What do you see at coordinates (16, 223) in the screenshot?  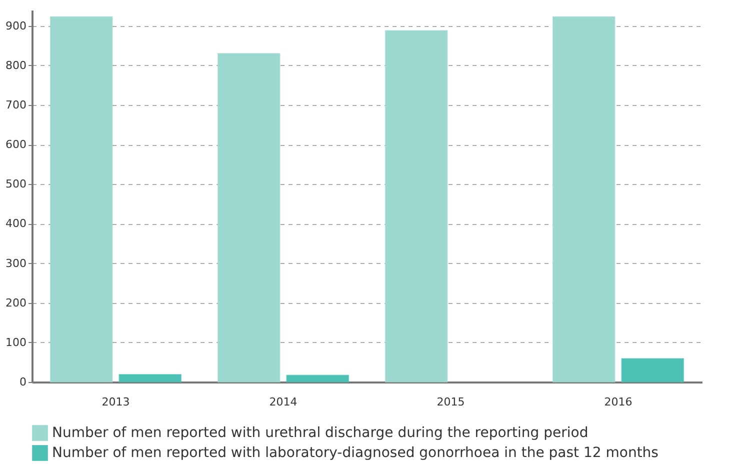 I see `y-tick-label: 400` at bounding box center [16, 223].